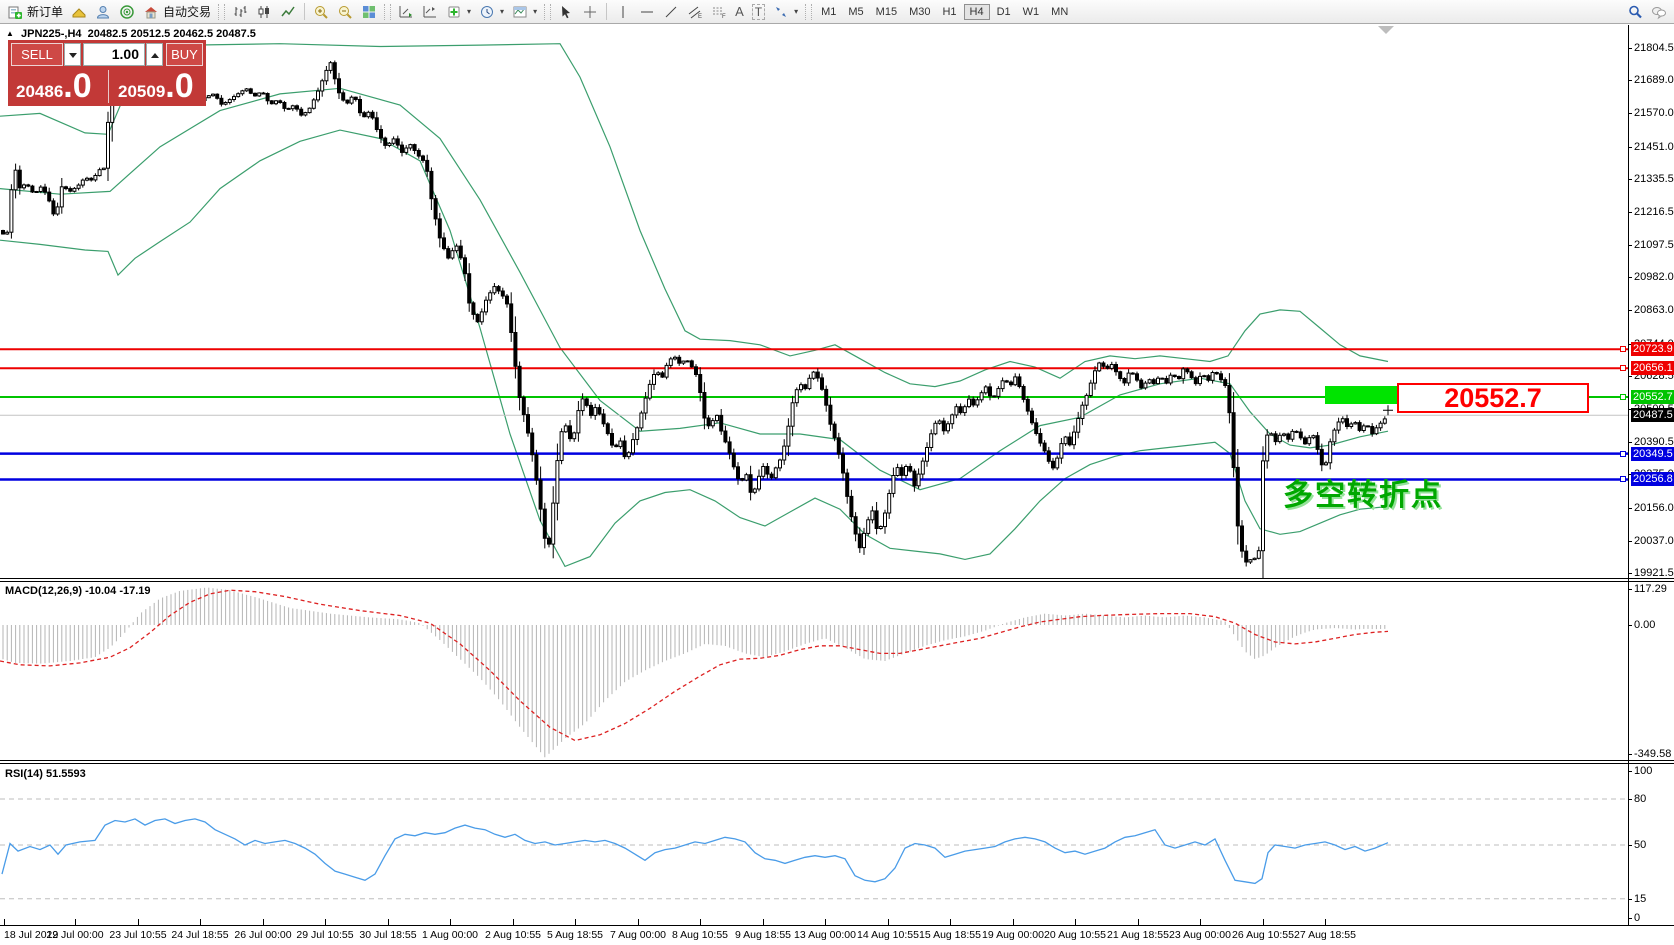  What do you see at coordinates (739, 12) in the screenshot?
I see `text-tool-button: A` at bounding box center [739, 12].